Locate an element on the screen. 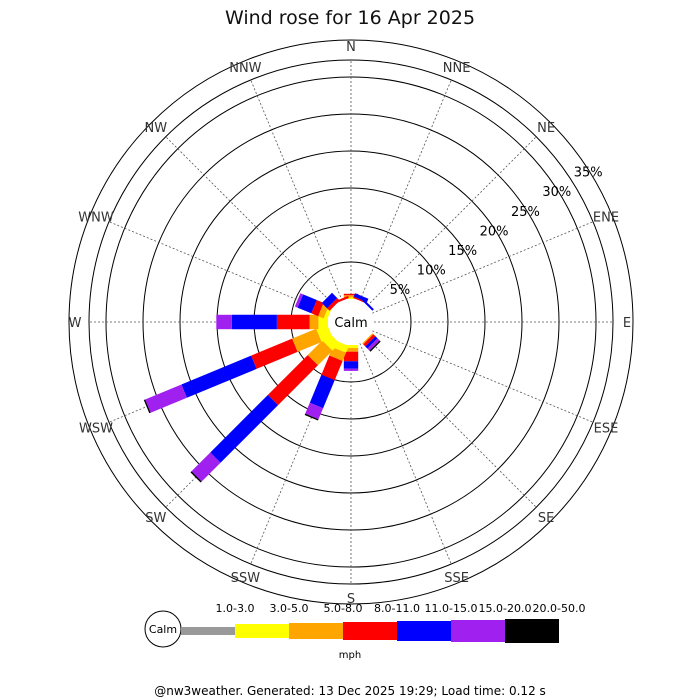  direction-label: ESE is located at coordinates (606, 429).